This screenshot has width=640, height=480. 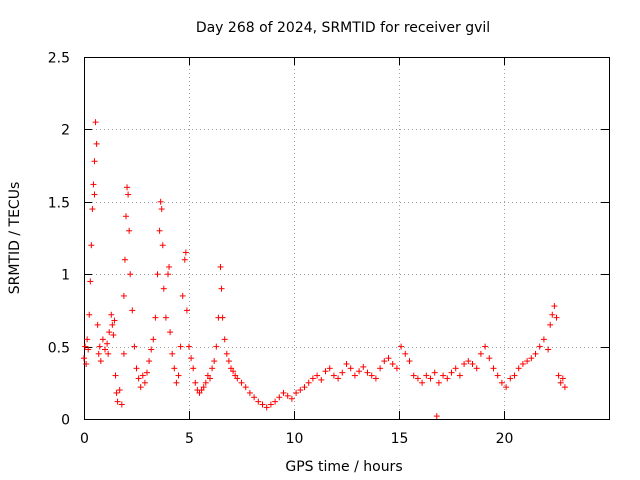 What do you see at coordinates (59, 204) in the screenshot?
I see `y-tick-label: 1.5` at bounding box center [59, 204].